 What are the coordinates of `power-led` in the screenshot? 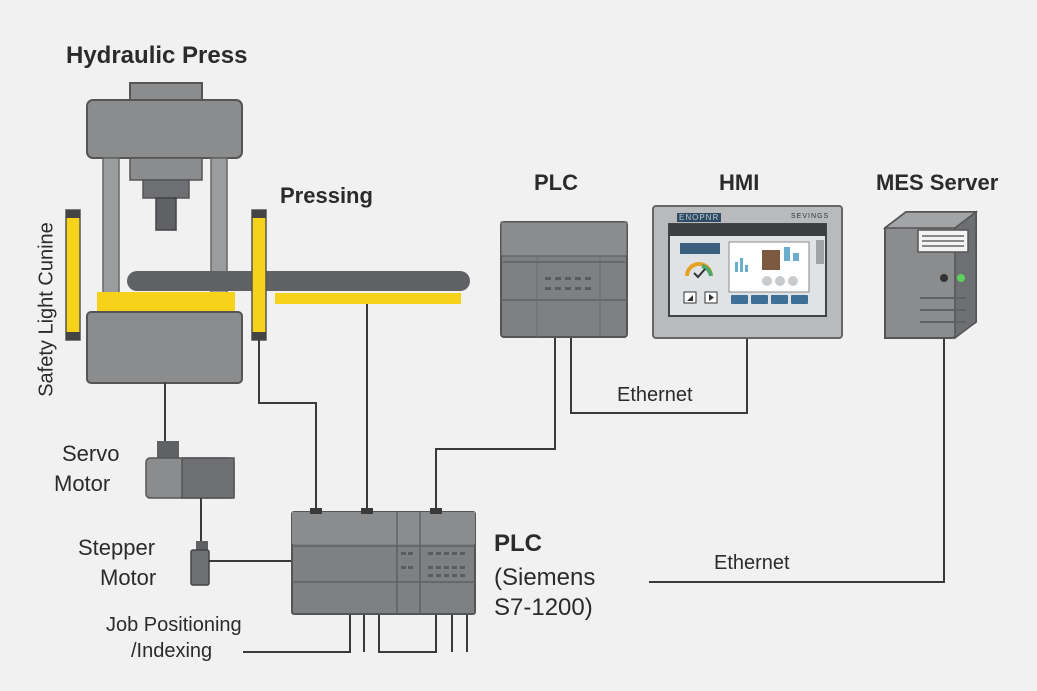 It's located at (944, 278).